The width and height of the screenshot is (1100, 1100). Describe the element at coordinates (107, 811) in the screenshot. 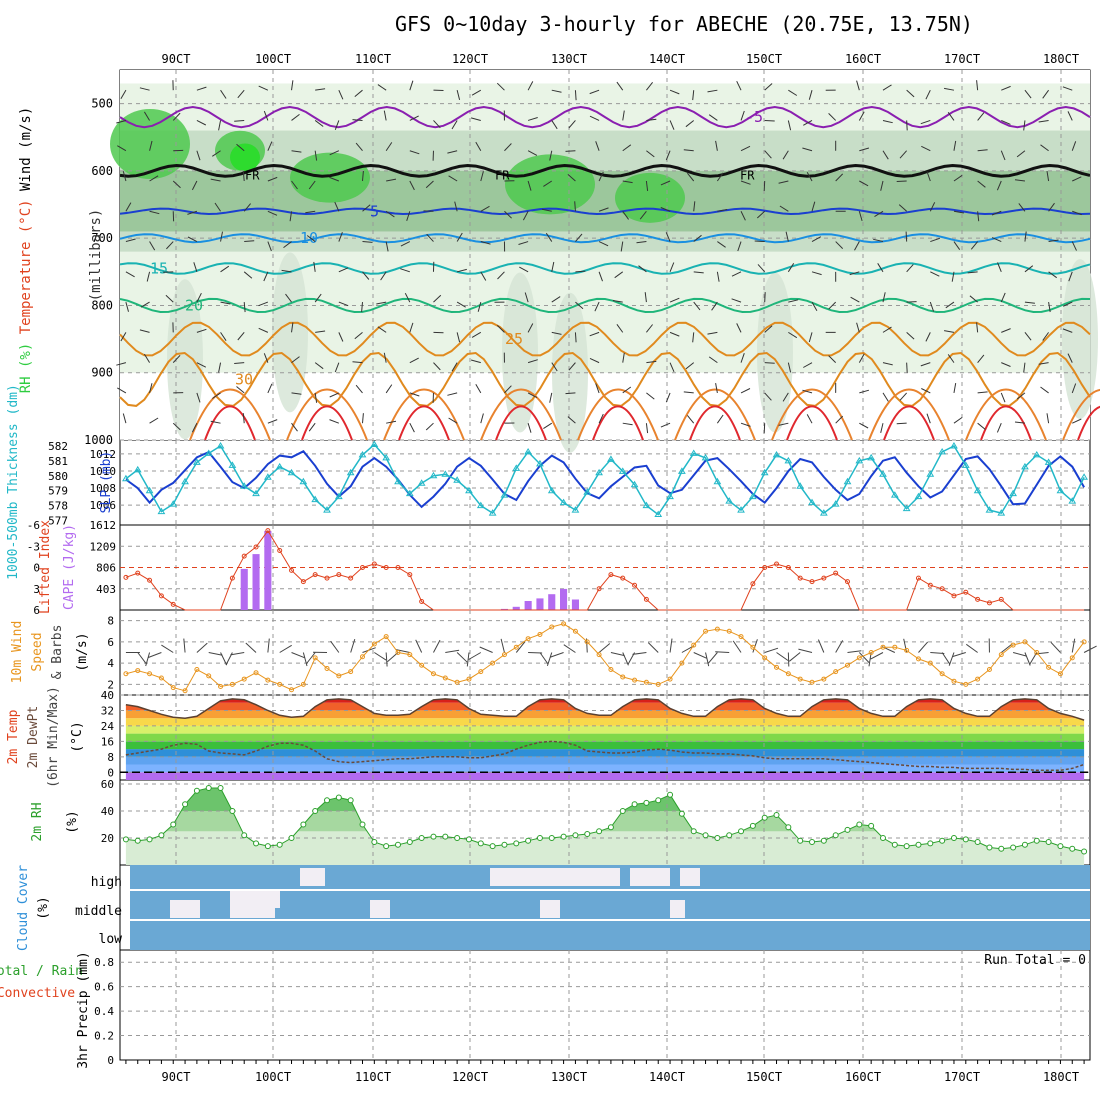

I see `rh-tick-label: 40` at that location.